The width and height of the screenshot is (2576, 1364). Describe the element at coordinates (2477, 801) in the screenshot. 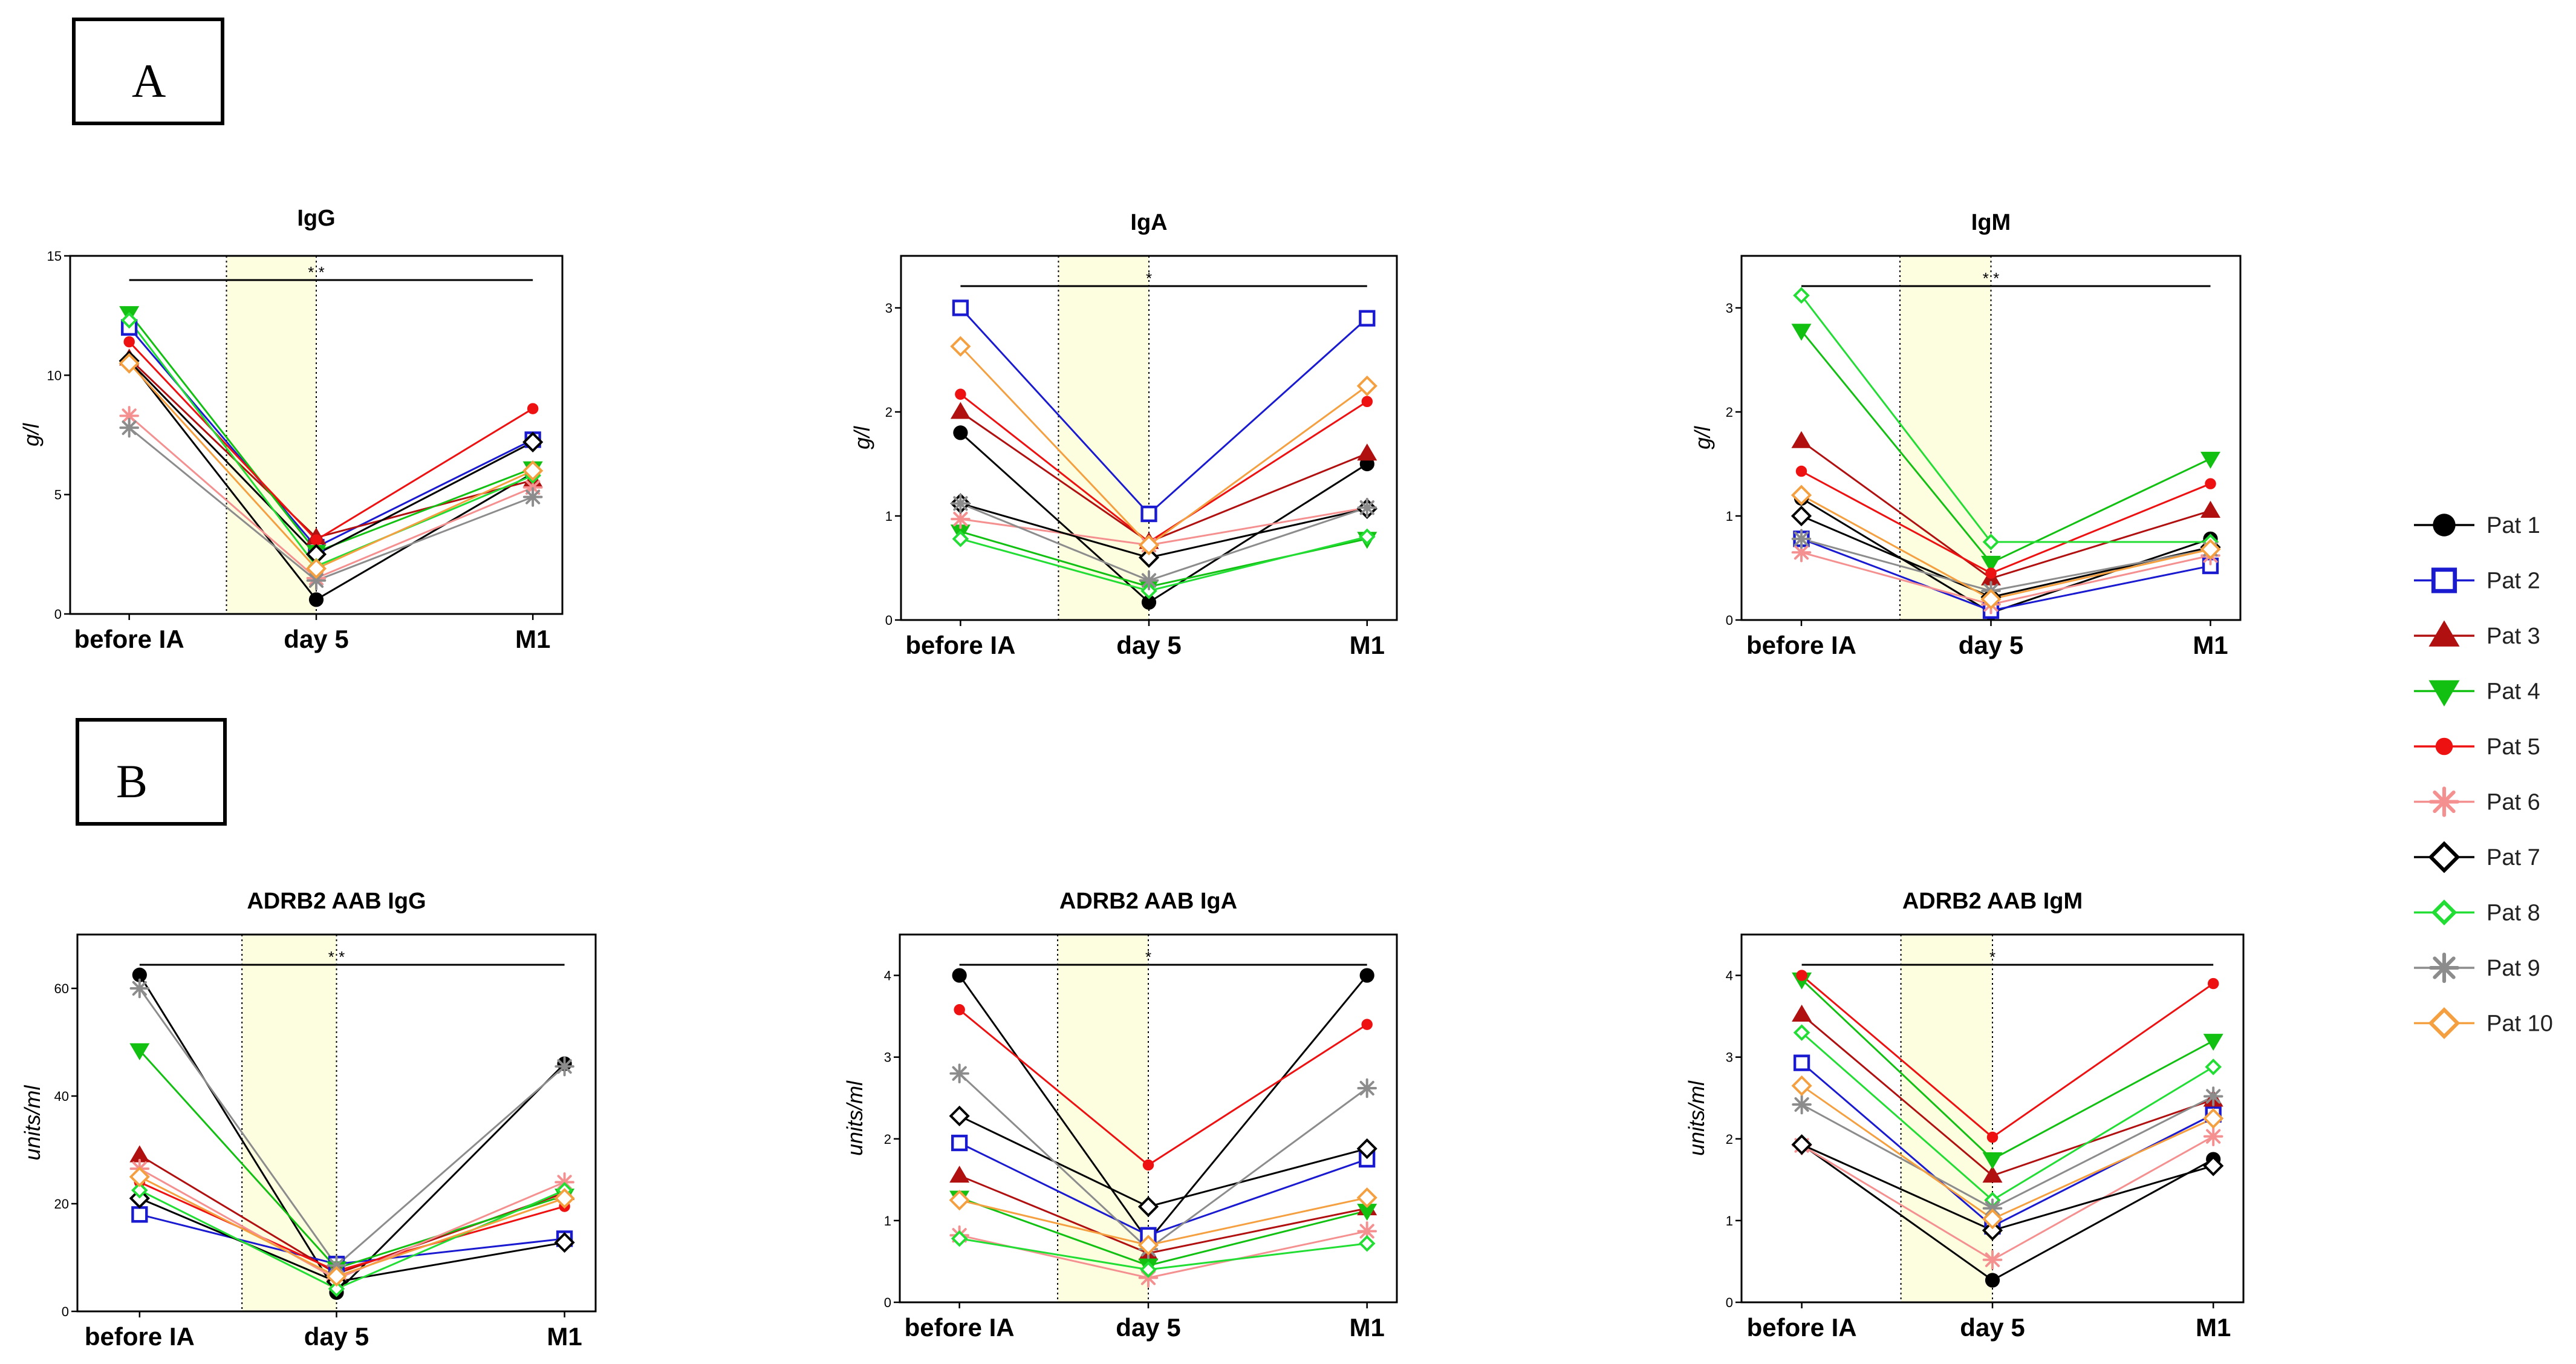

I see `legend-item-pat-6: Pat 6` at that location.